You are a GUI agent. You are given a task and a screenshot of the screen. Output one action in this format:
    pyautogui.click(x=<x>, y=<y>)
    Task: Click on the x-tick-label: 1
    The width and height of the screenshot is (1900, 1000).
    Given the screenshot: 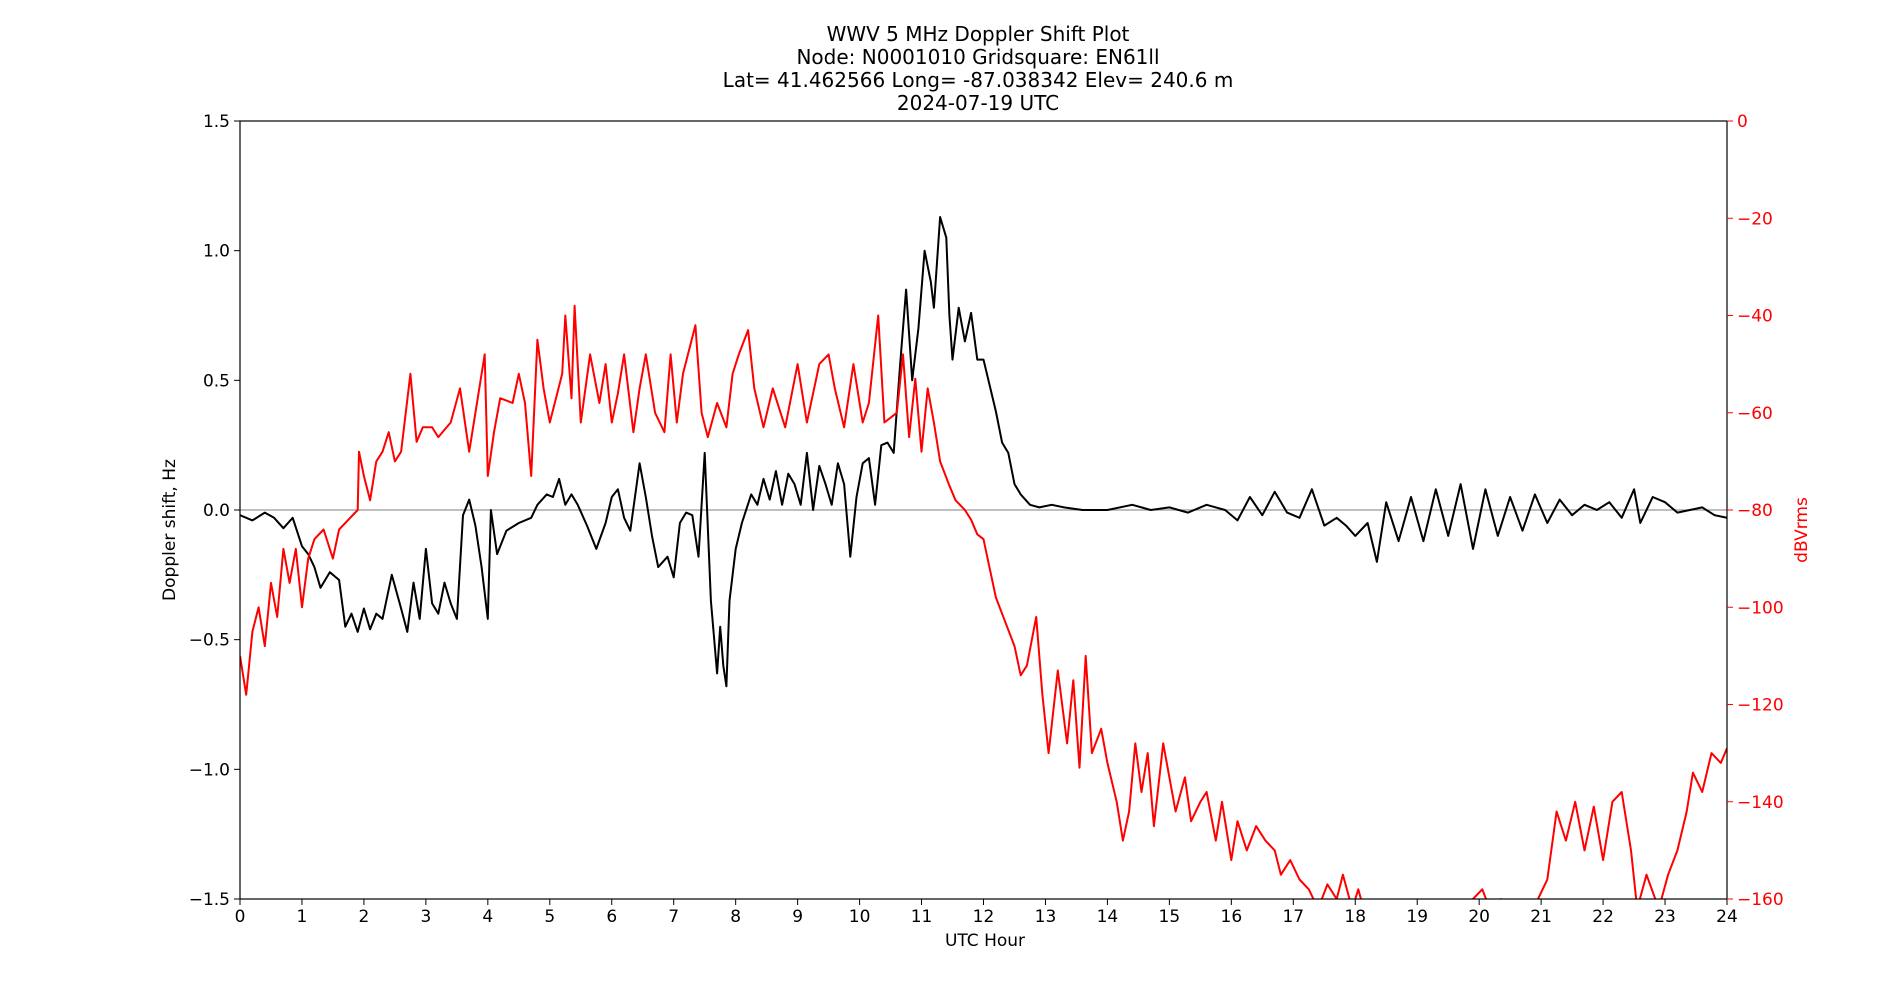 What is the action you would take?
    pyautogui.click(x=302, y=917)
    